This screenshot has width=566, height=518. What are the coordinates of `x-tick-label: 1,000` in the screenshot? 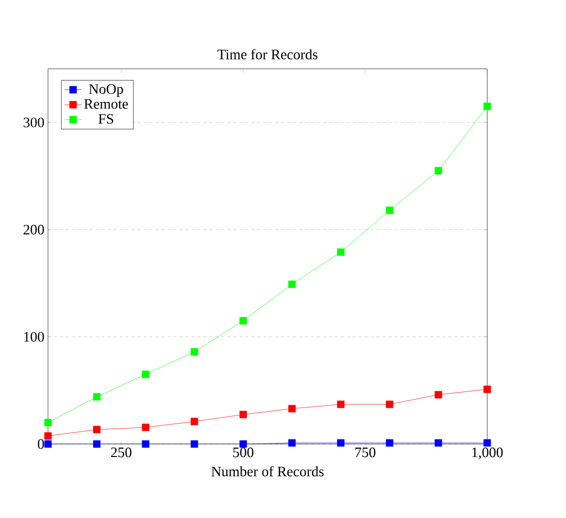 It's located at (487, 454).